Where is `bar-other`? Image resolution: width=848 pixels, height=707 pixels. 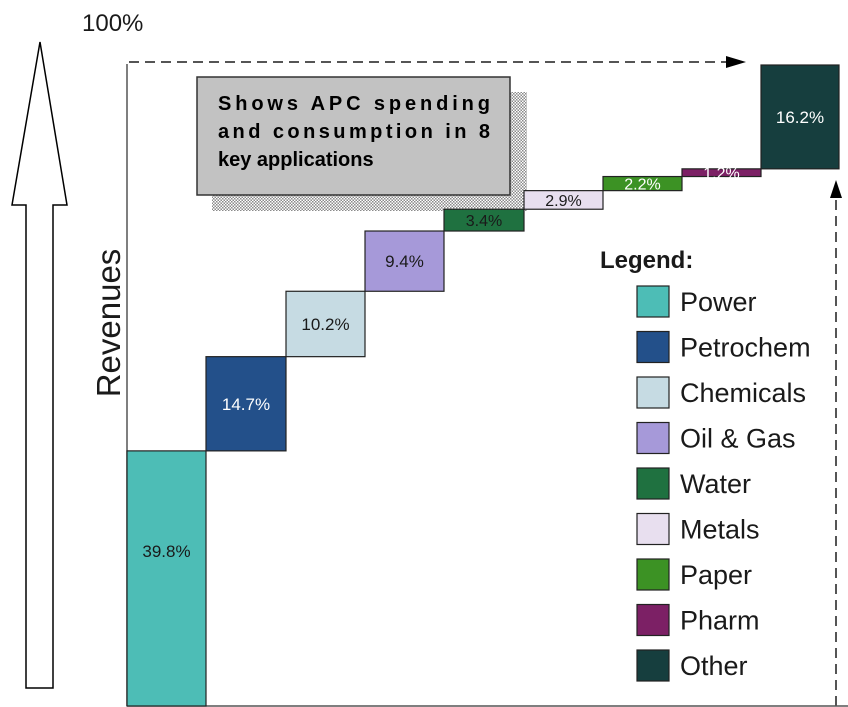 bar-other is located at coordinates (800, 117).